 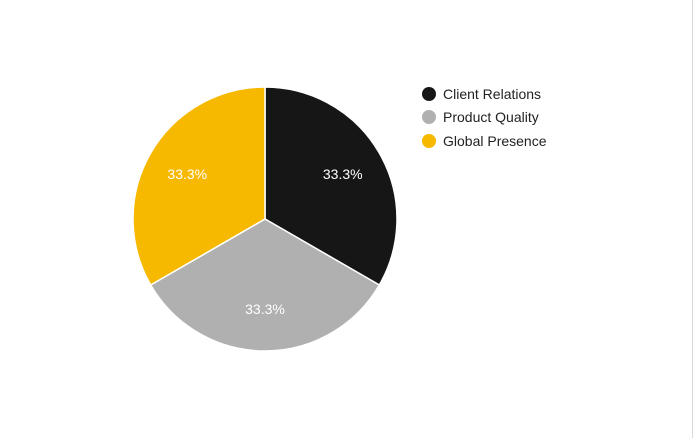 I want to click on pie-data-labels: 33.3% 33.3% 33.3%, so click(x=264, y=241).